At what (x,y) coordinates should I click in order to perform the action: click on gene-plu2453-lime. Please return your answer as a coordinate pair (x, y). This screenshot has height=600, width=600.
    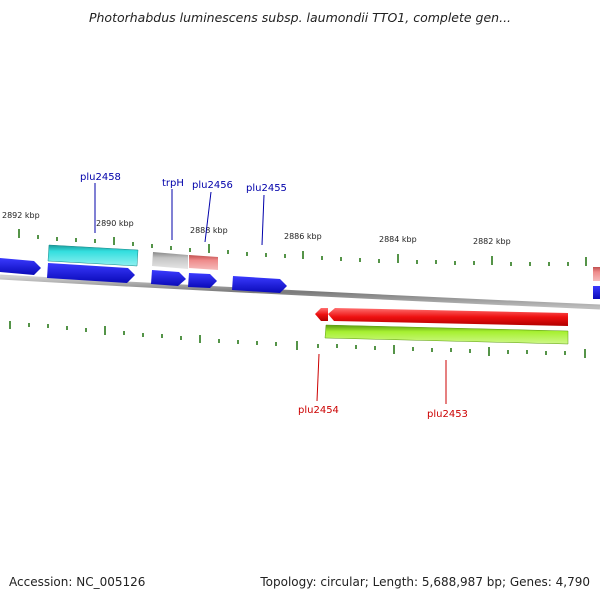
    Looking at the image, I should click on (446, 334).